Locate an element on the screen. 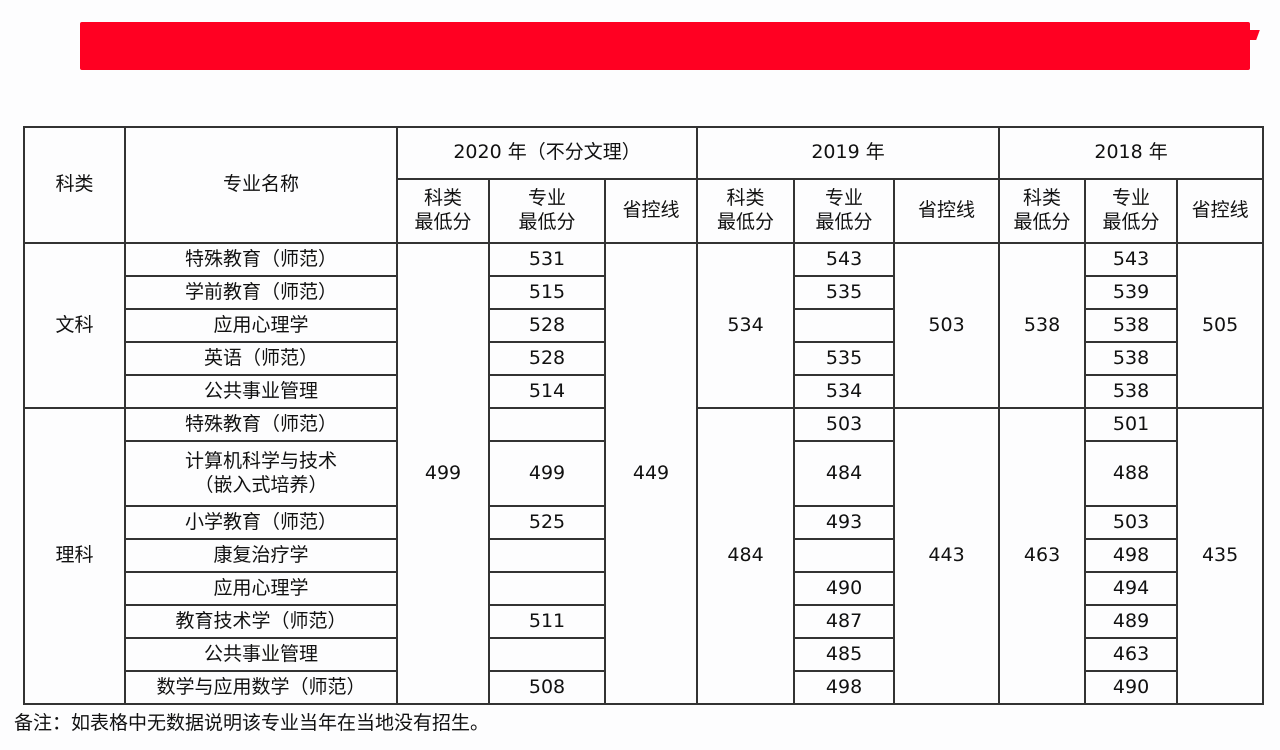  header-major: 专业名称 is located at coordinates (261, 185).